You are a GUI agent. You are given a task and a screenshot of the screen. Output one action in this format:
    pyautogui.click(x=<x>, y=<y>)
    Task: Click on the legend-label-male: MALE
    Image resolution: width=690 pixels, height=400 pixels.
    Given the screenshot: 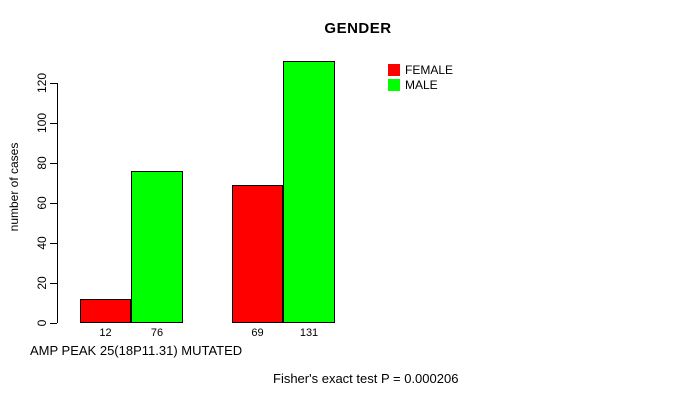 What is the action you would take?
    pyautogui.click(x=421, y=84)
    